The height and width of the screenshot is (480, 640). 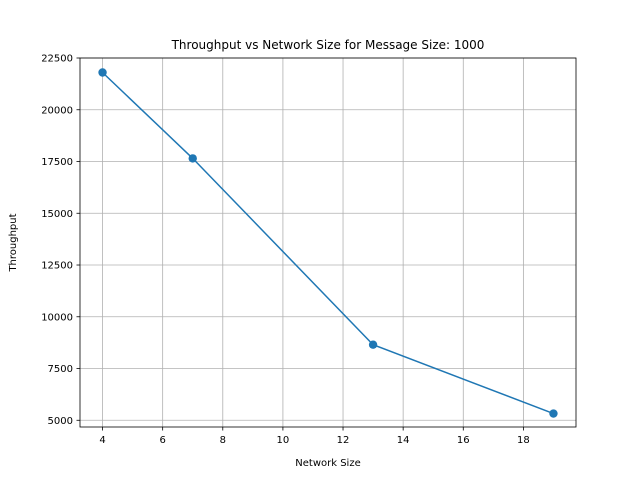 What do you see at coordinates (57, 59) in the screenshot?
I see `y-tick-label: 22500` at bounding box center [57, 59].